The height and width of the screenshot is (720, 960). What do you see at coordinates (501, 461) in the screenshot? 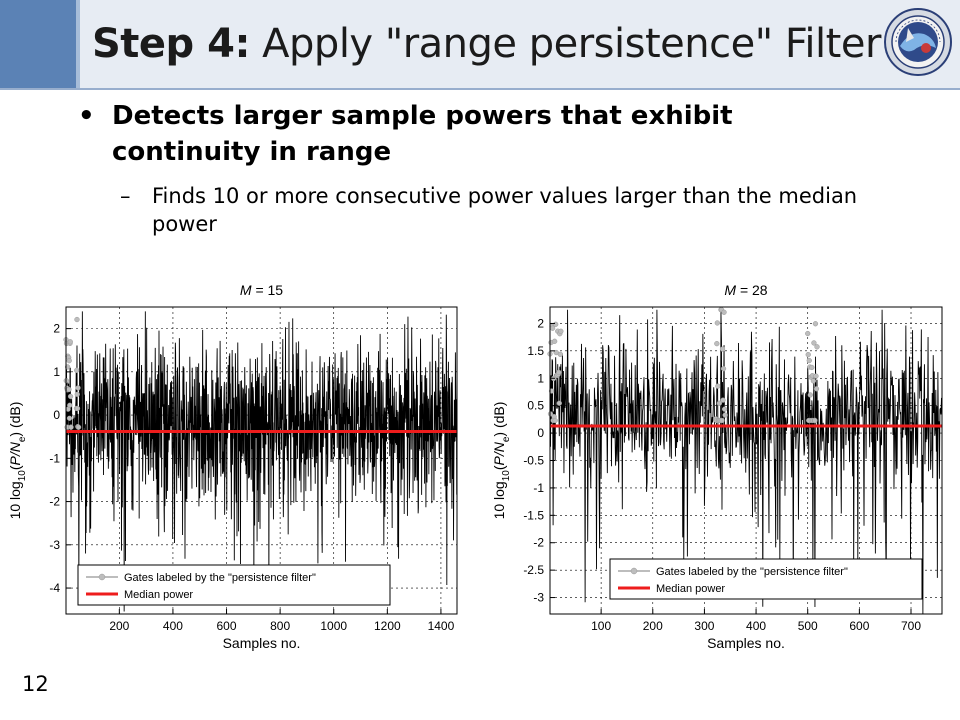
I see `chart1-ylabel: 10 log10(P/Ne) (dB)` at bounding box center [501, 461].